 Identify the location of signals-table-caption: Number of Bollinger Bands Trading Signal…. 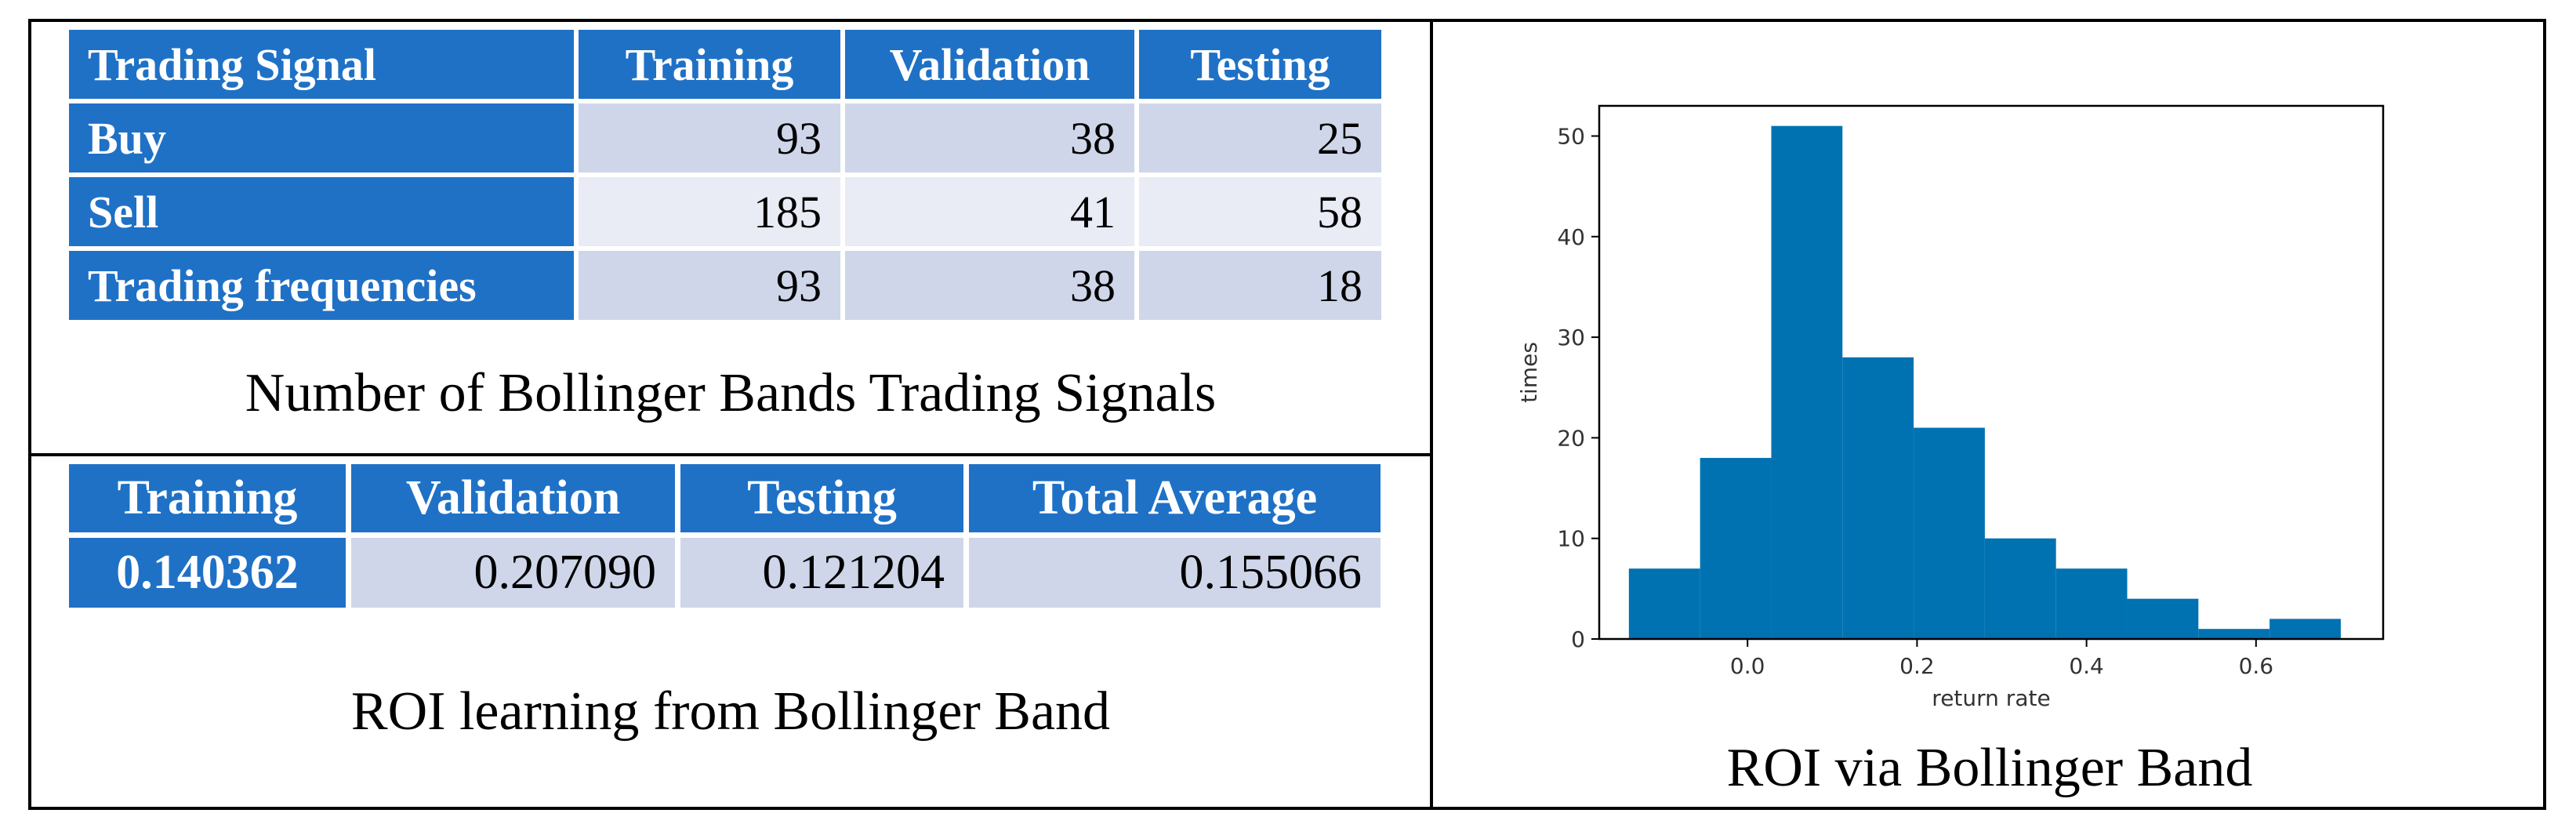
(731, 393).